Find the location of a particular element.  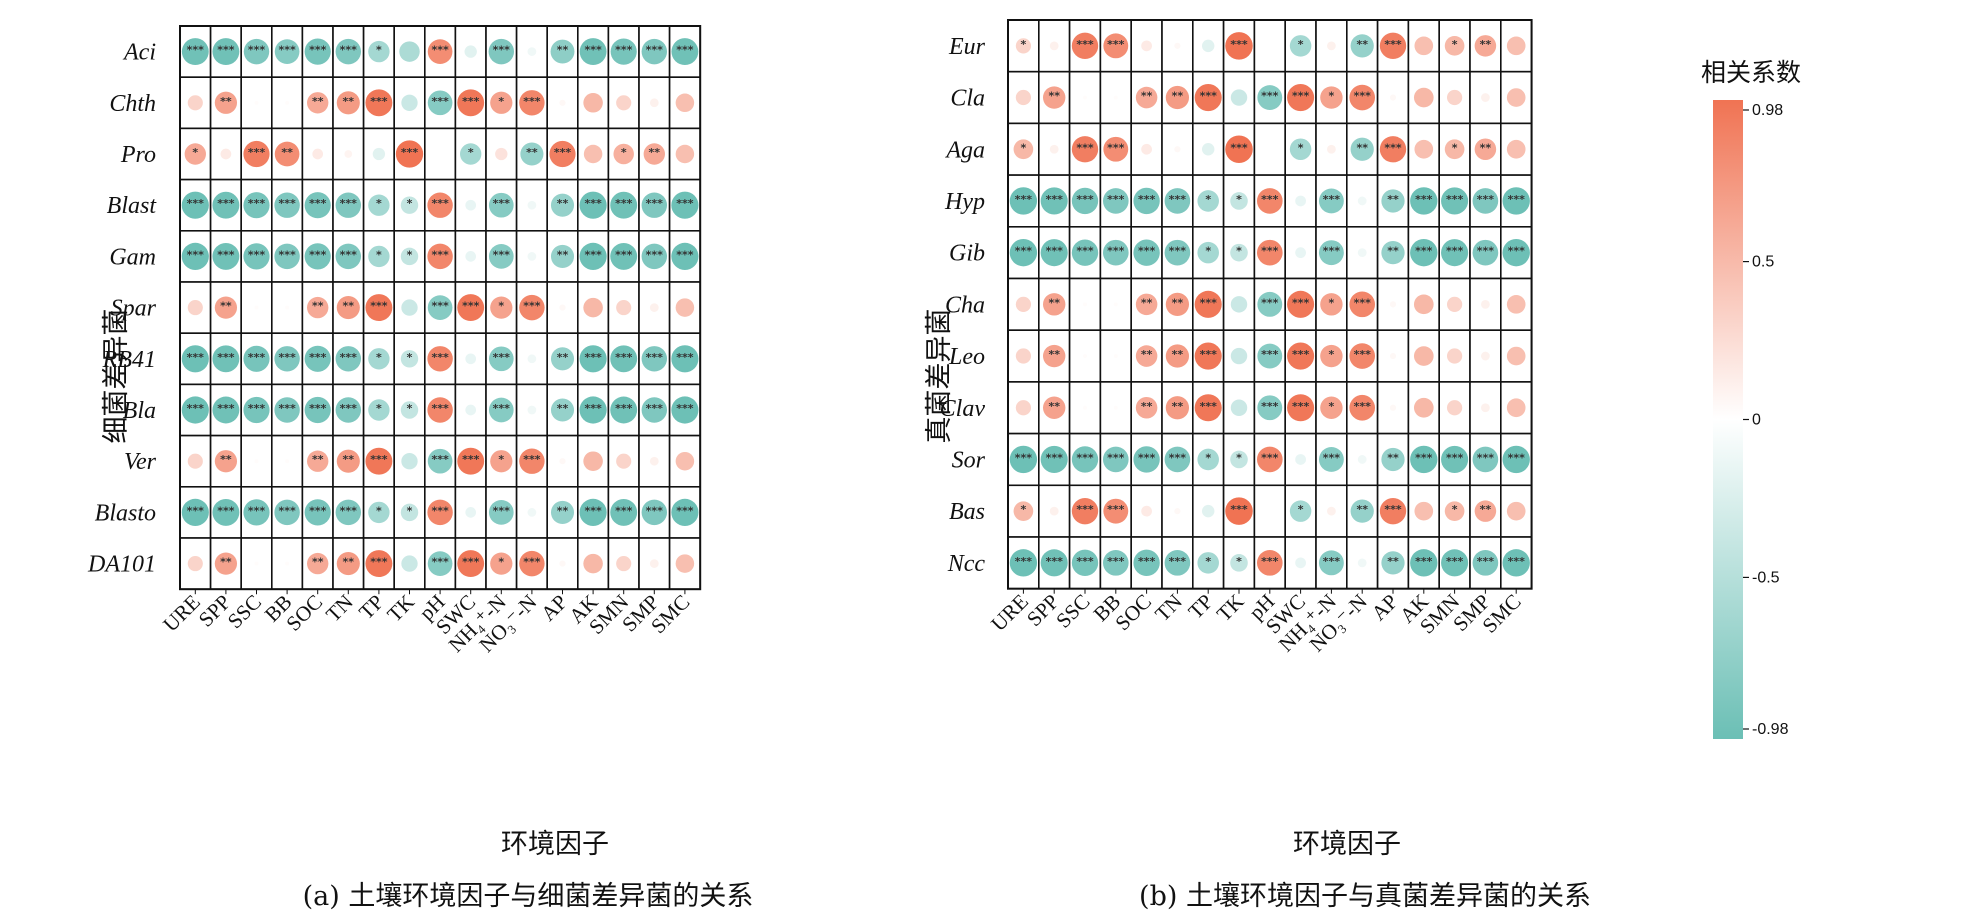

colorbar-tick-label: -0.98 is located at coordinates (1770, 729).